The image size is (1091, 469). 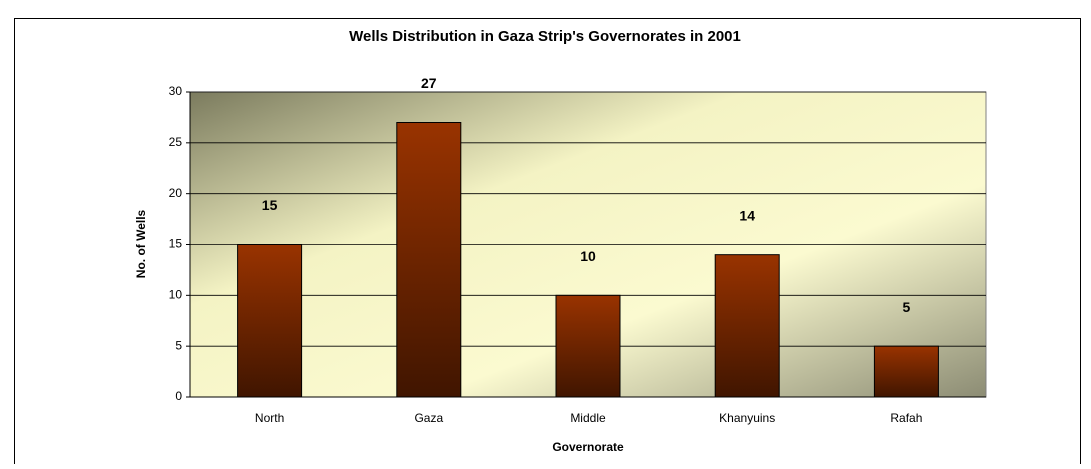 I want to click on y-tick-label: 30, so click(x=176, y=91).